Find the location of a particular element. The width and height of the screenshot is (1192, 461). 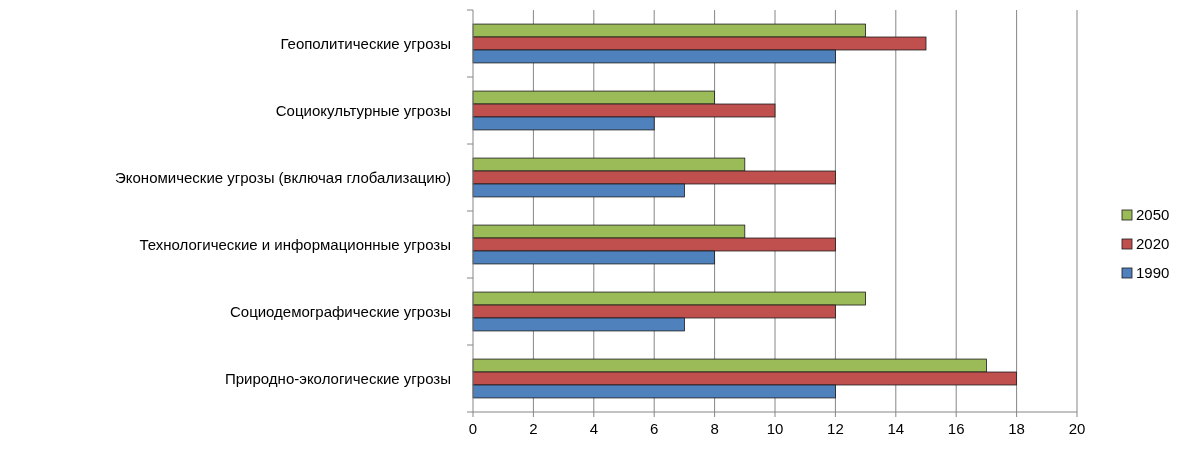

x-tick-label: 10 is located at coordinates (775, 428).